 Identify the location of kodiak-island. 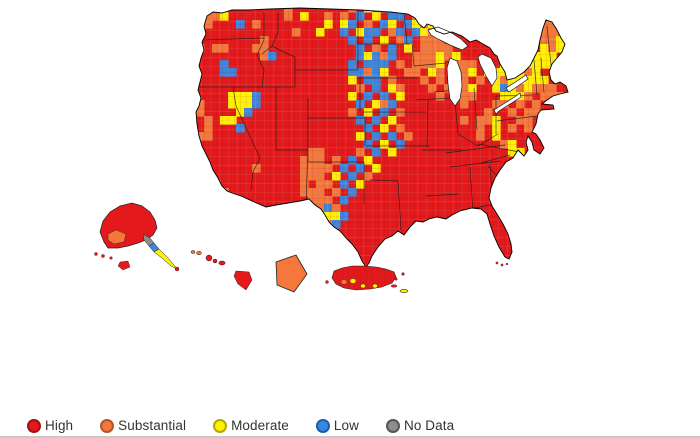
(124, 265).